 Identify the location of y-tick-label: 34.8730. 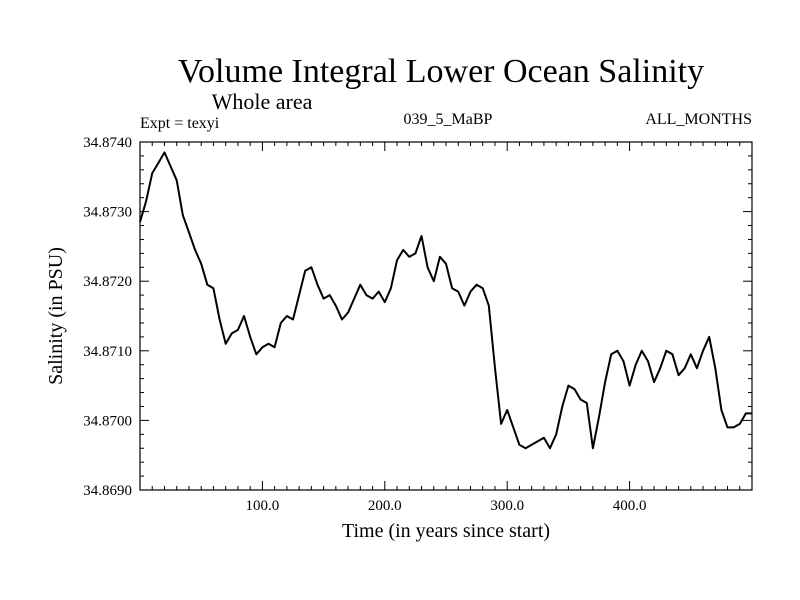
(107, 213).